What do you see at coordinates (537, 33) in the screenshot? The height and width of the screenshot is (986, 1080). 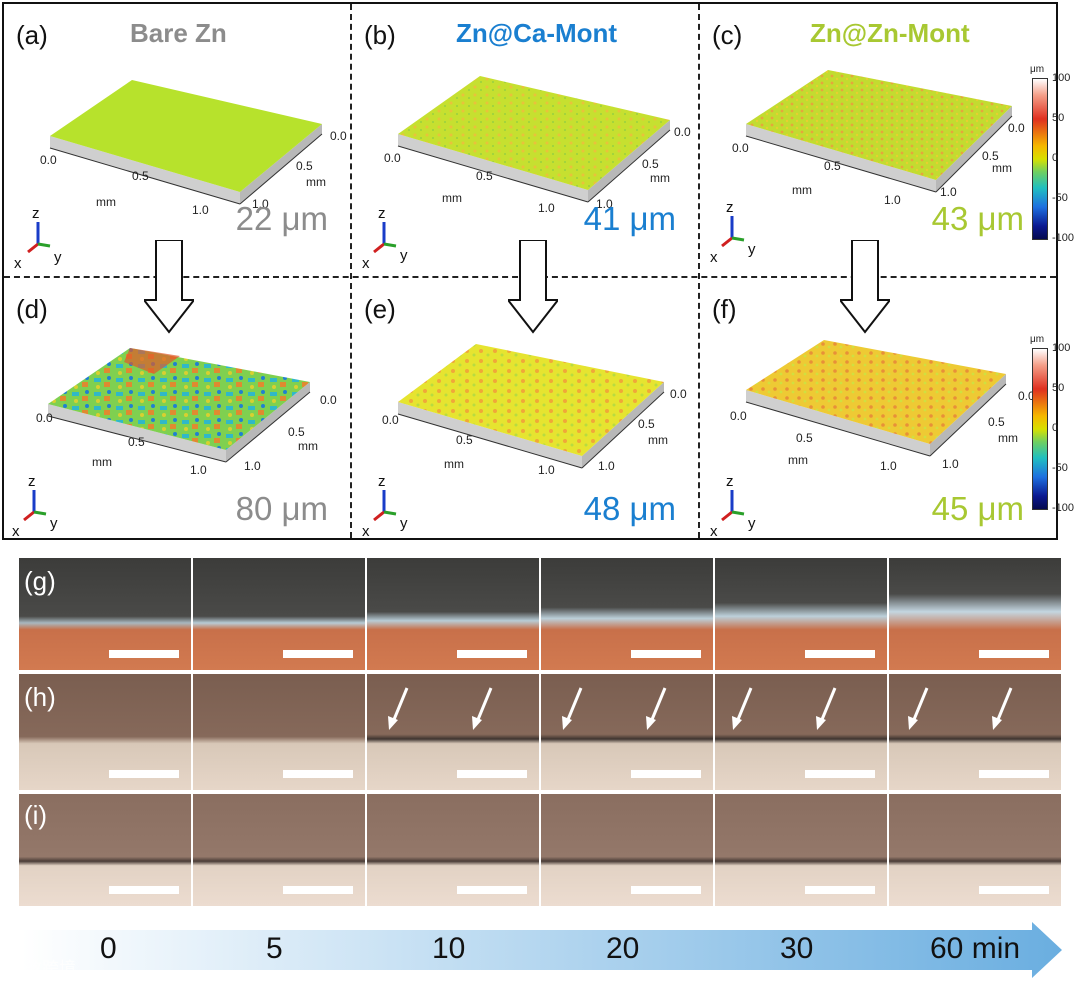 I see `panel-title: Zn@Ca-Mont` at bounding box center [537, 33].